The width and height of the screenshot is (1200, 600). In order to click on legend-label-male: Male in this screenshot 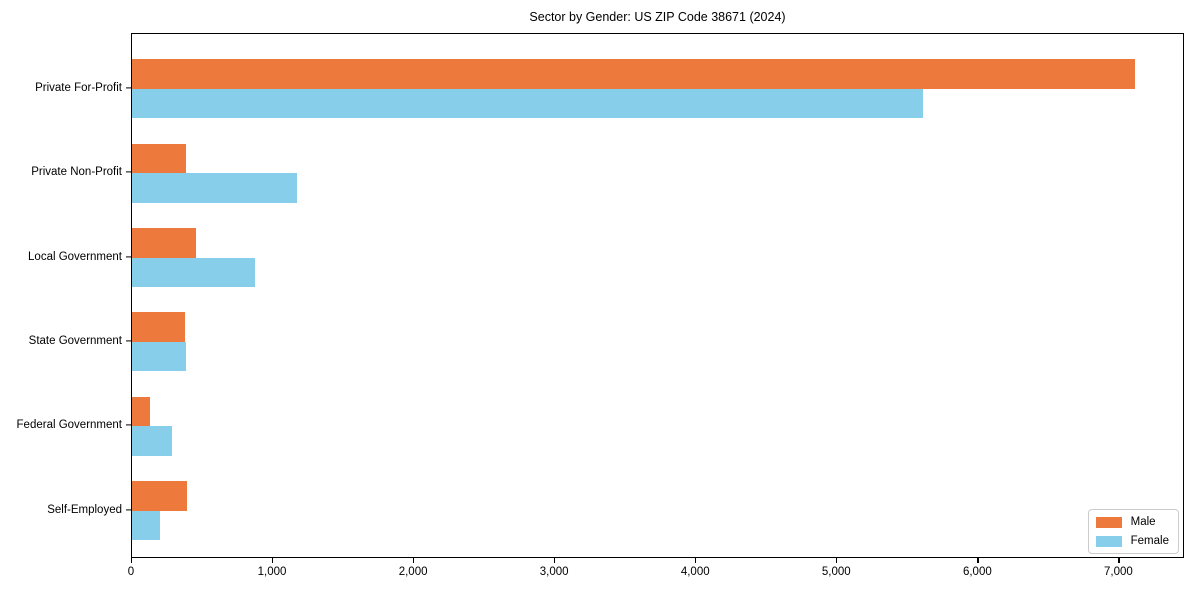, I will do `click(1143, 522)`.